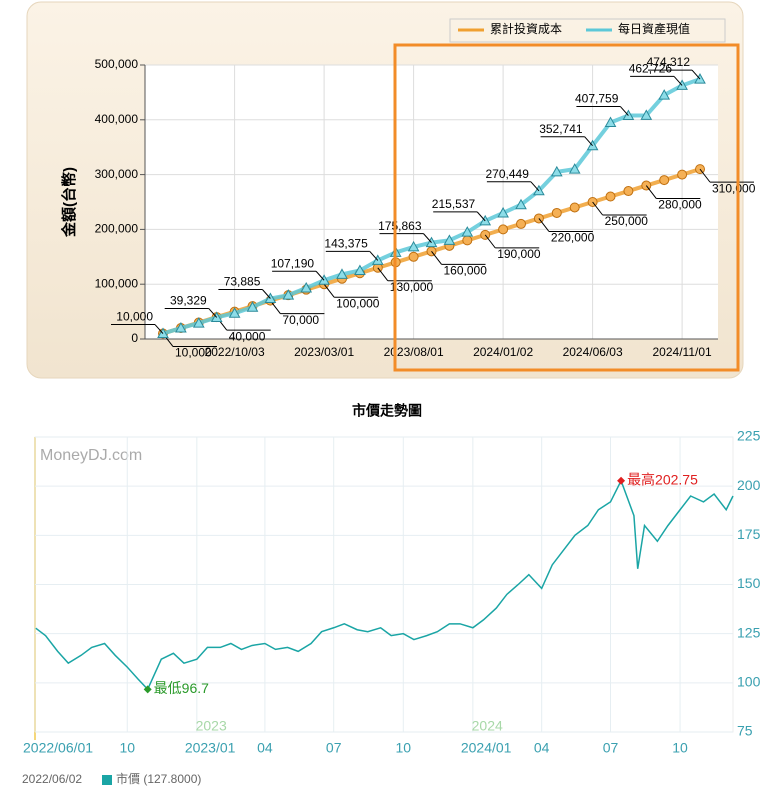  I want to click on y-tick-label: 200,000, so click(117, 229).